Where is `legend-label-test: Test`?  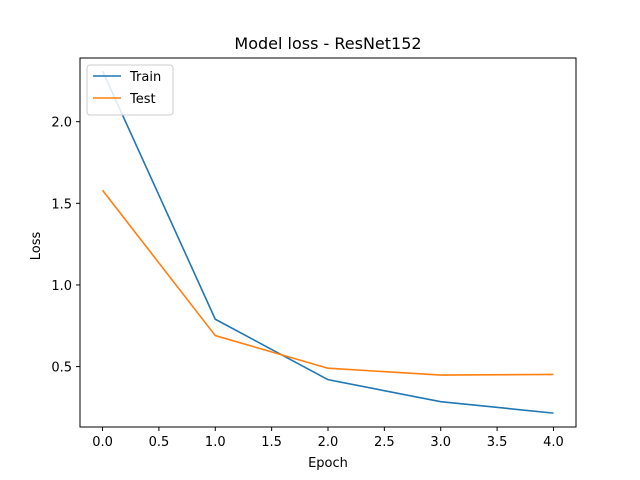
legend-label-test: Test is located at coordinates (142, 99).